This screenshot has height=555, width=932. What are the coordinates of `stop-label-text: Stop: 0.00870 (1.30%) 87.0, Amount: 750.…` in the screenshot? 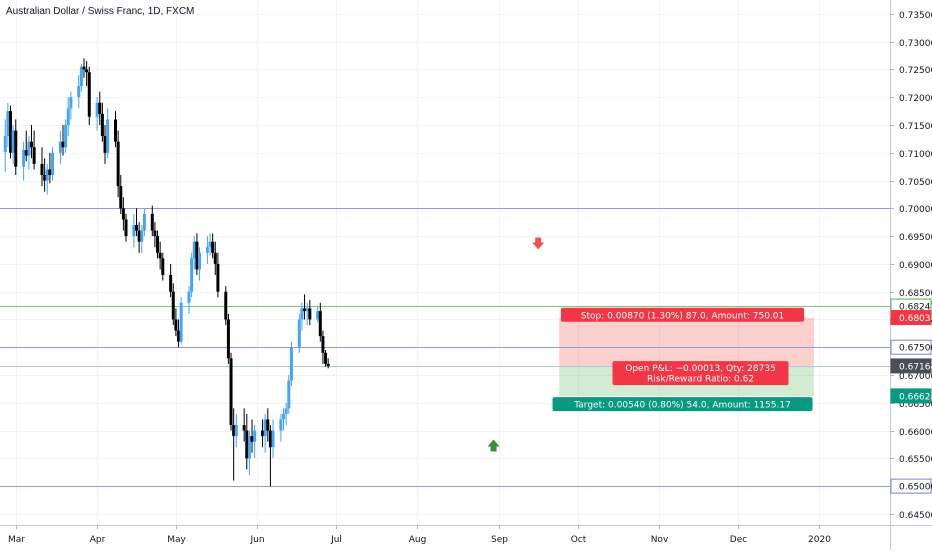 It's located at (682, 316).